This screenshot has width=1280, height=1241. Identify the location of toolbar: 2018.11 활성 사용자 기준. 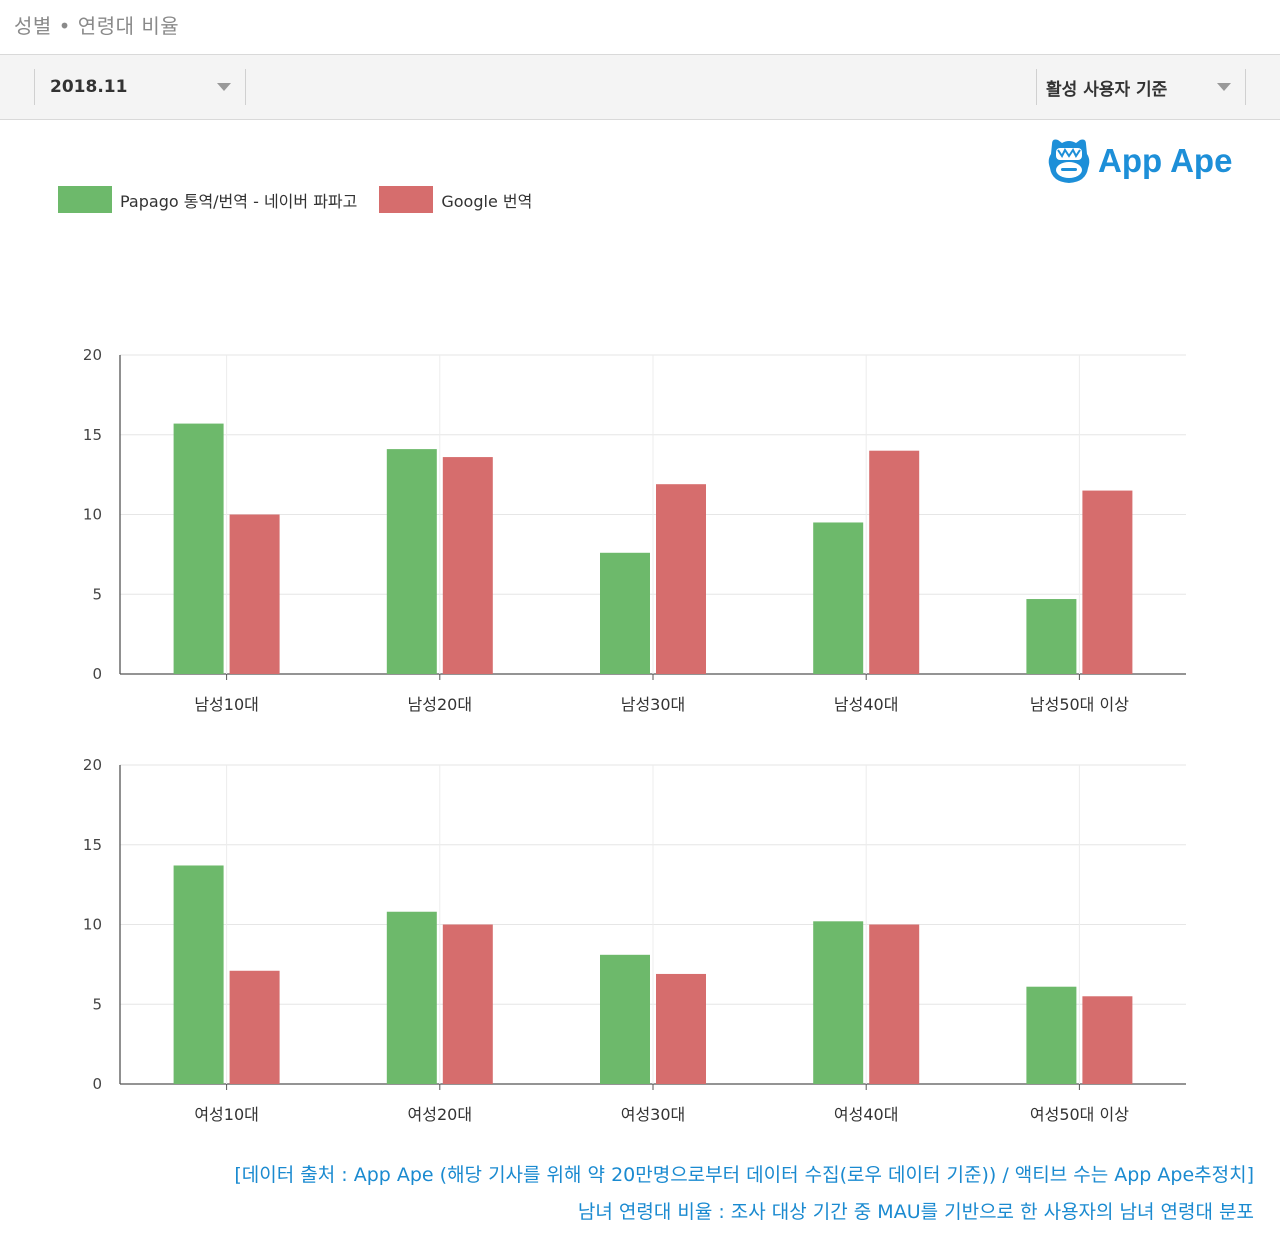
(640, 87).